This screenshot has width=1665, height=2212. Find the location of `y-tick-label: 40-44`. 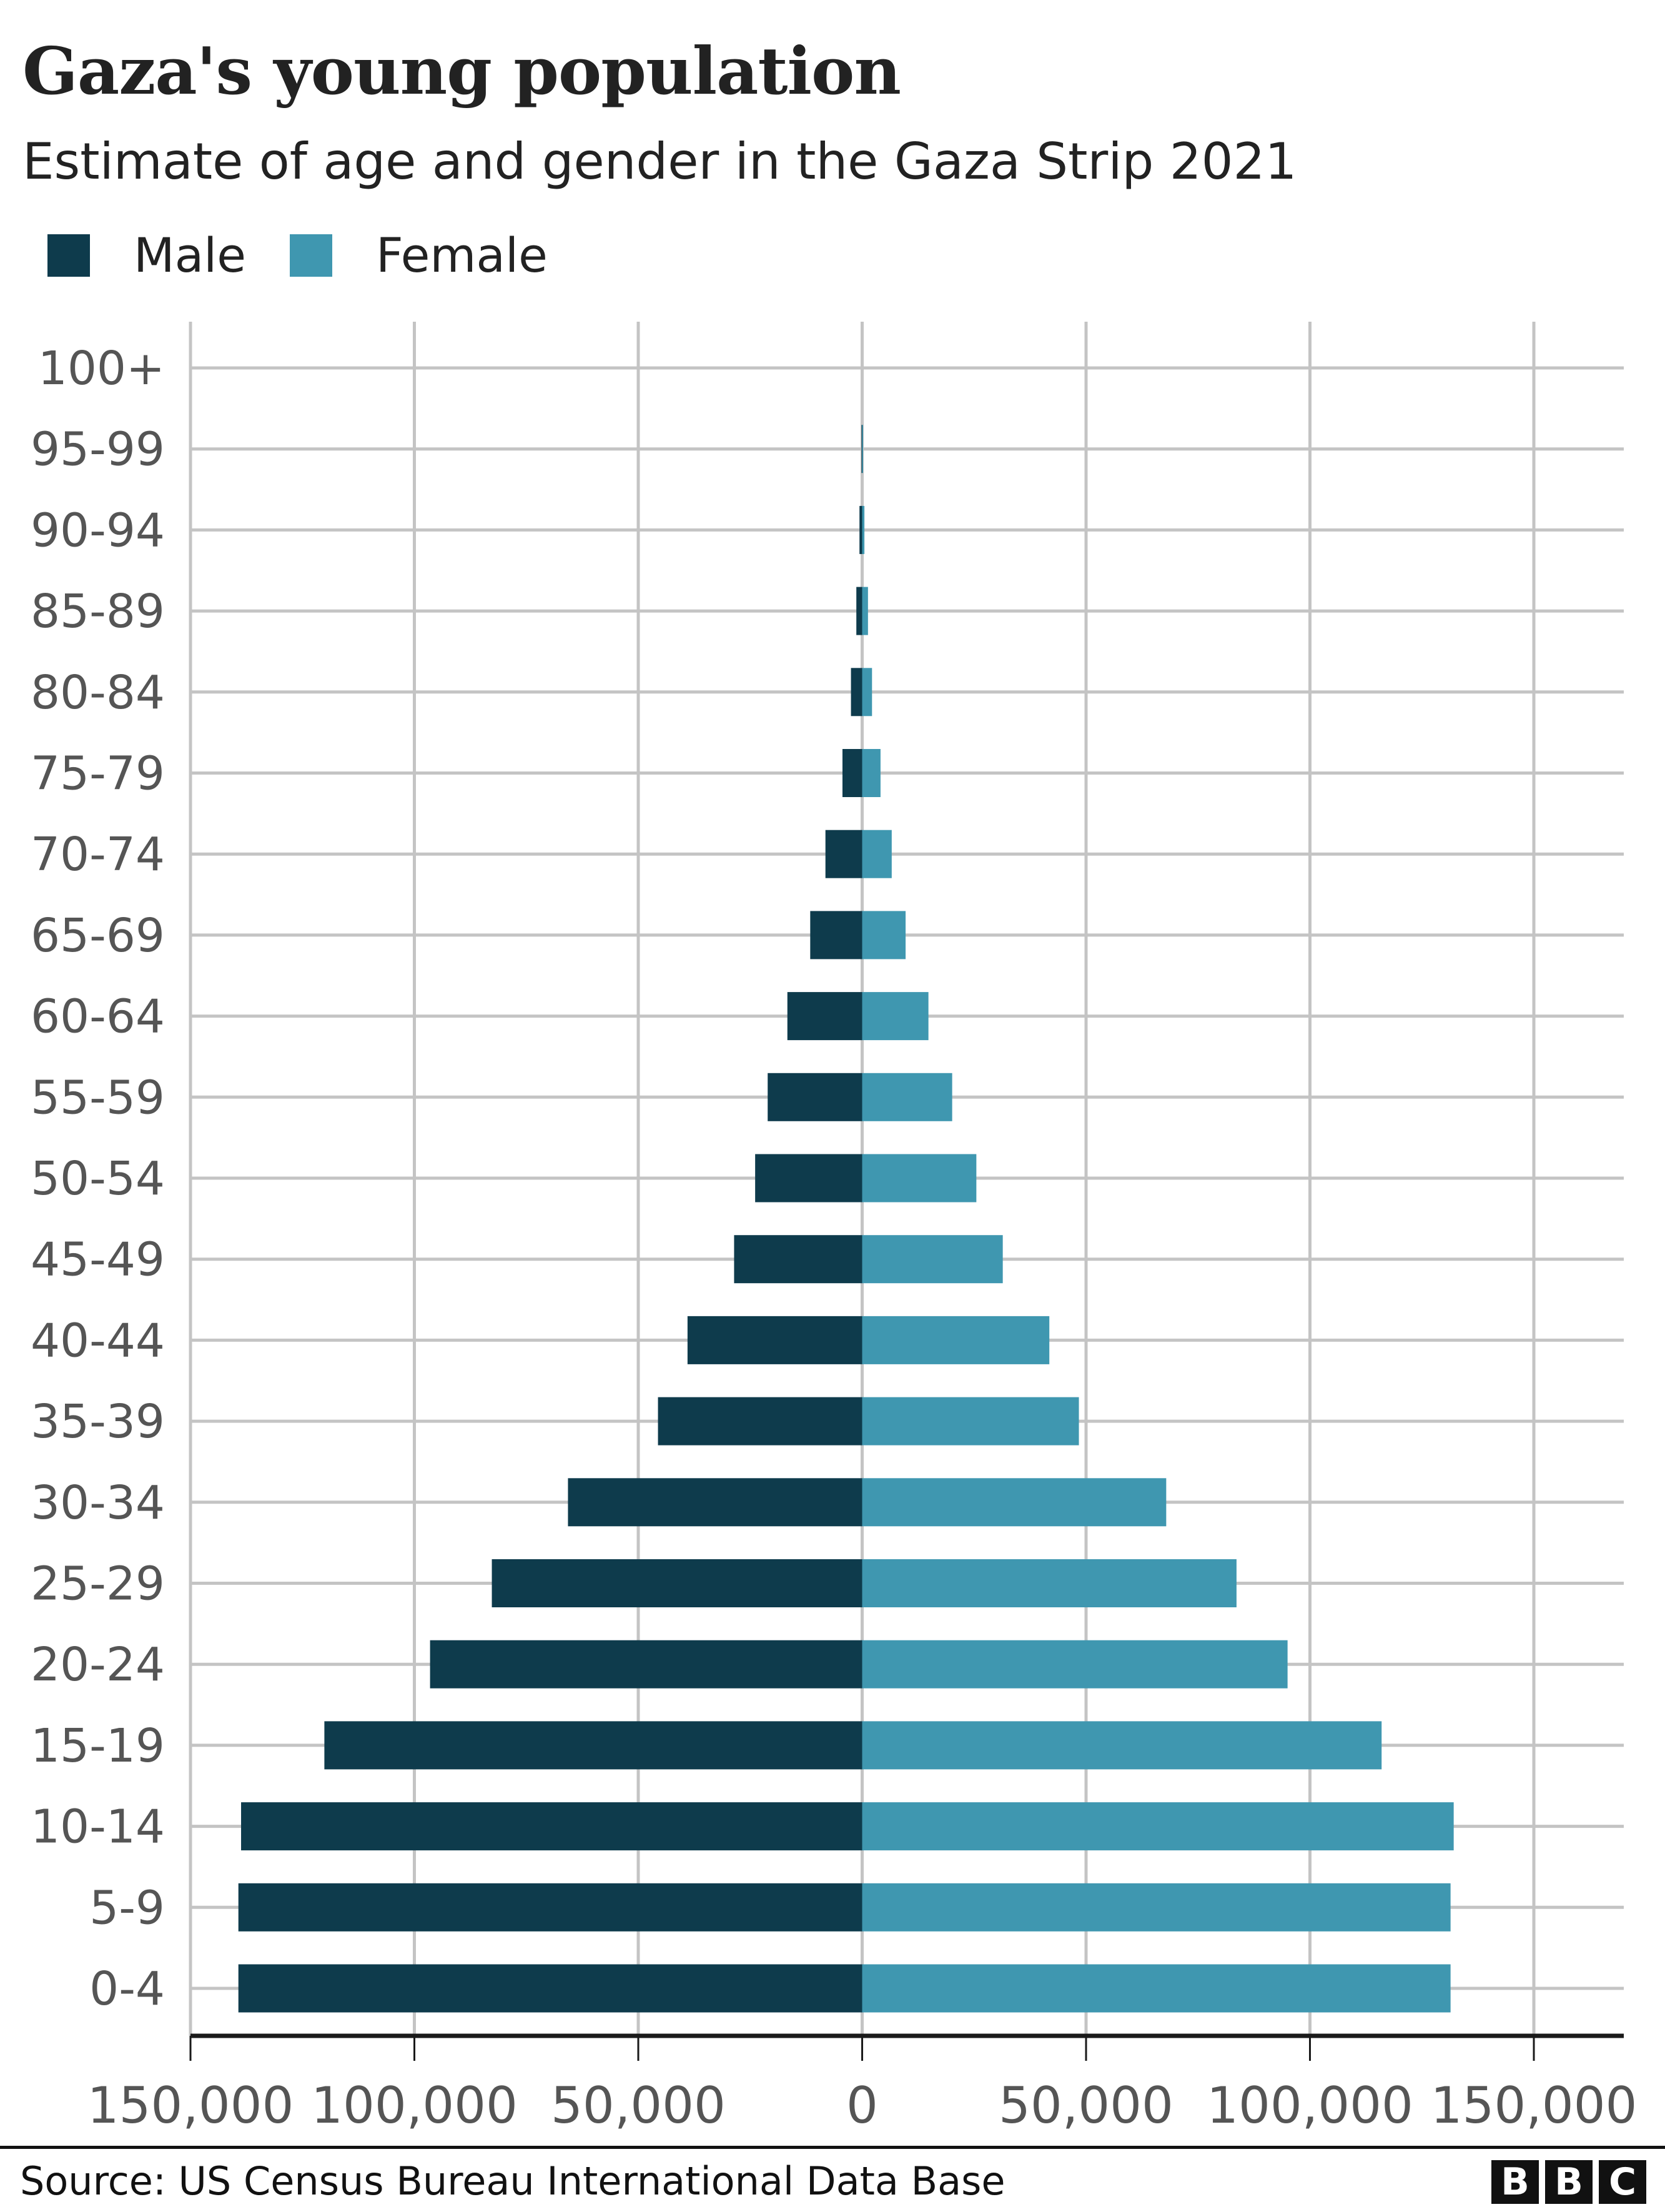

y-tick-label: 40-44 is located at coordinates (98, 1340).